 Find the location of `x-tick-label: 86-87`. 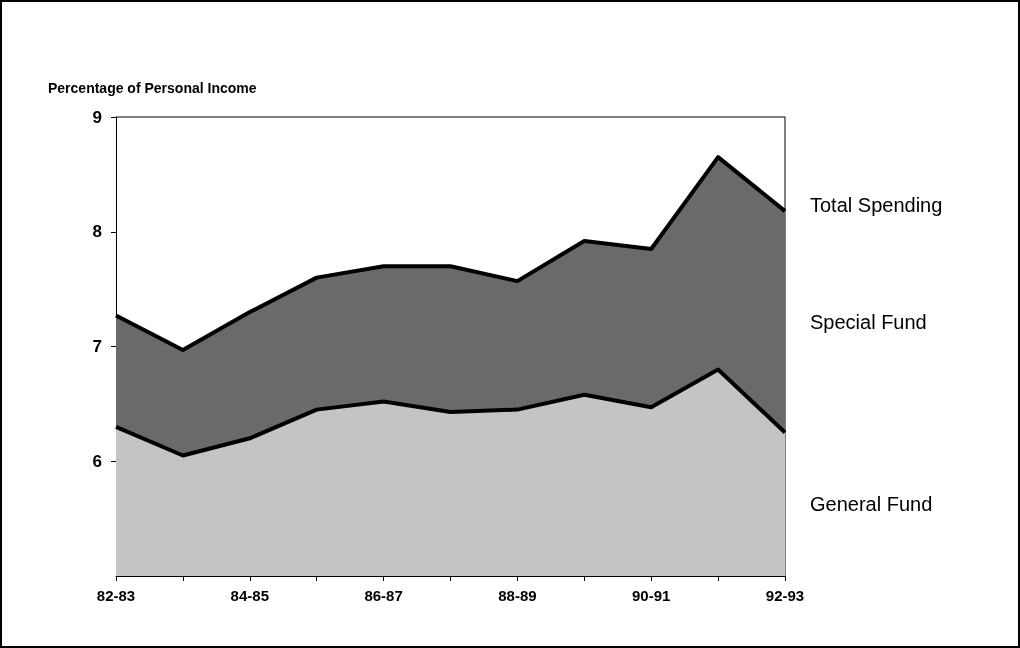

x-tick-label: 86-87 is located at coordinates (383, 595).